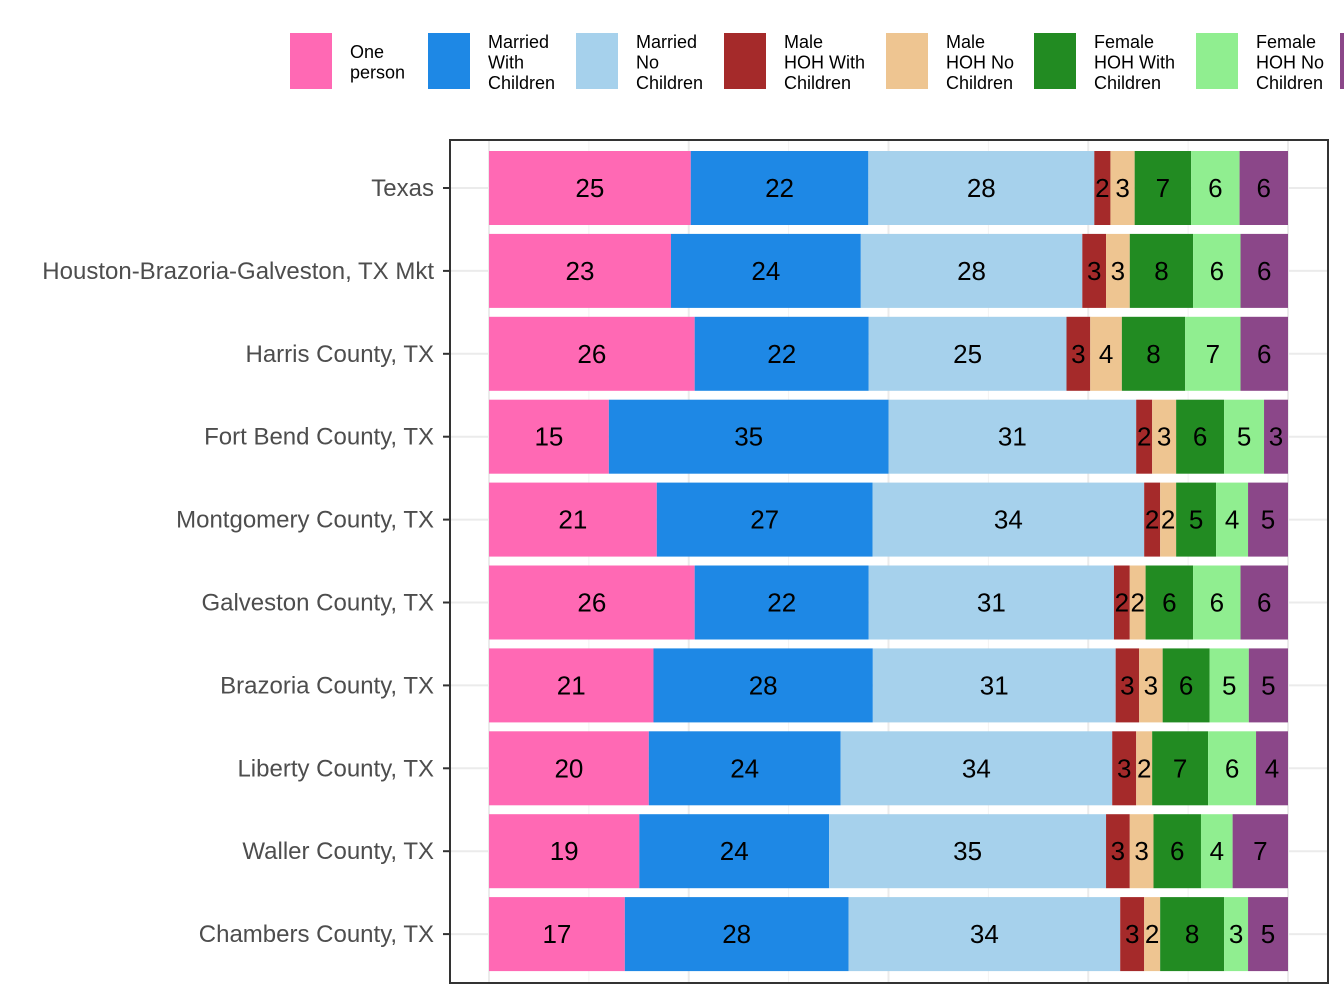  What do you see at coordinates (367, 52) in the screenshot?
I see `legend-label-1-line-1: One` at bounding box center [367, 52].